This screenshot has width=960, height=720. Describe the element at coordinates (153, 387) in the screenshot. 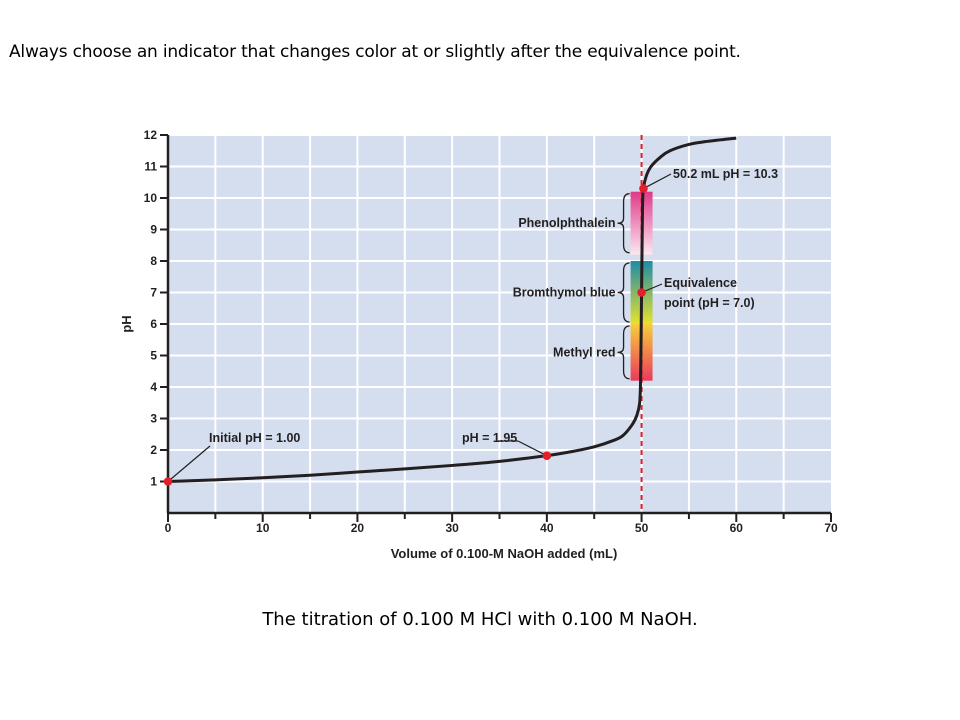

I see `y-tick-label: 4` at that location.